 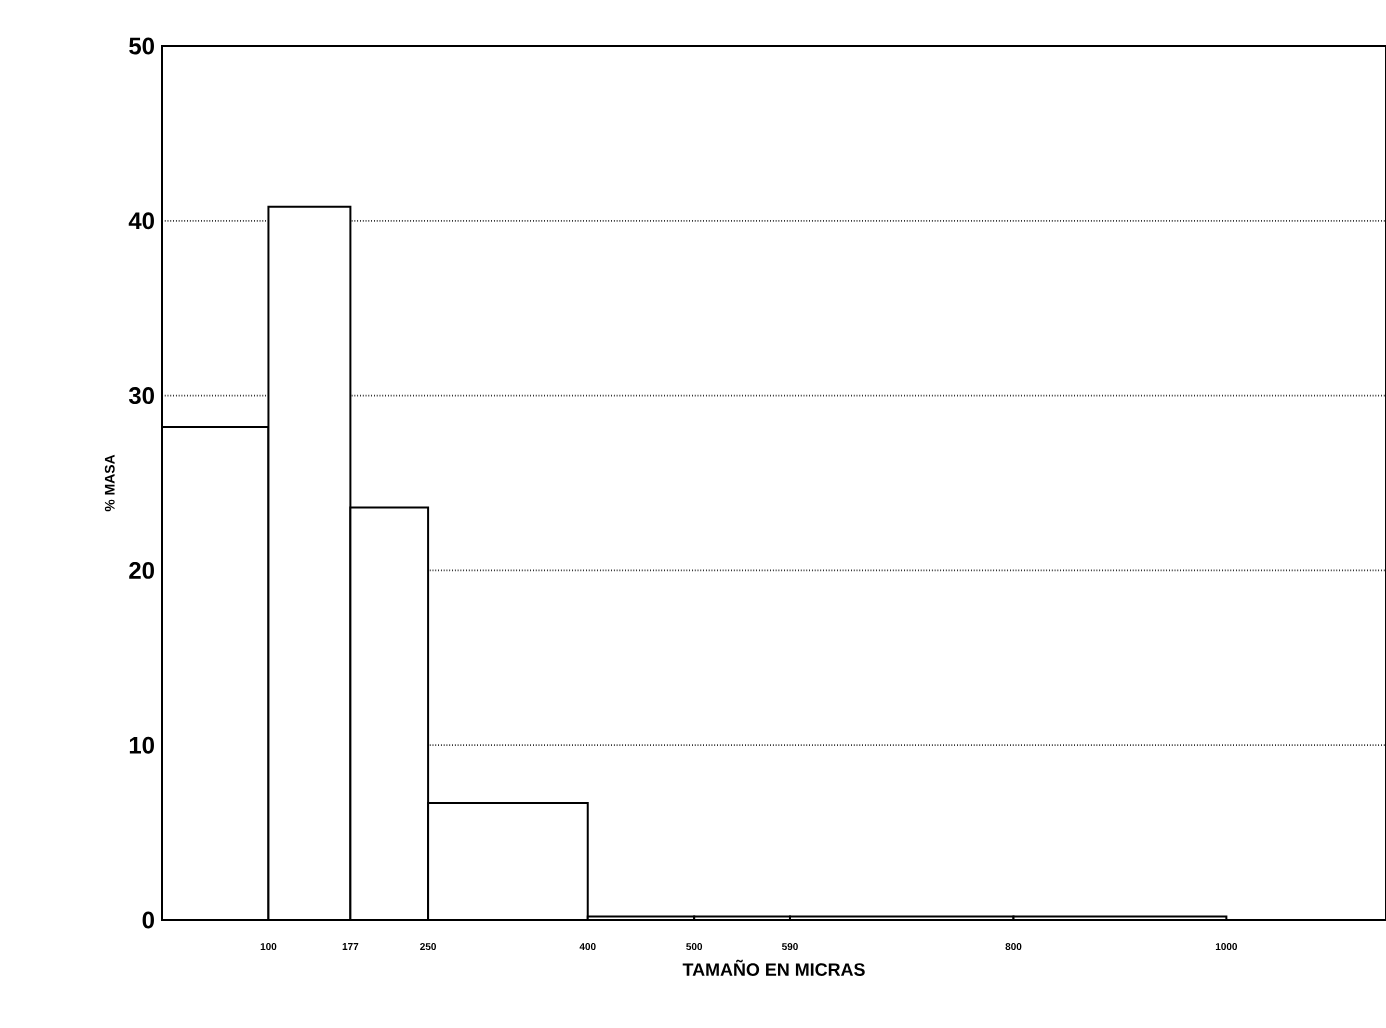 What do you see at coordinates (773, 967) in the screenshot?
I see `x-axis-title: TAMAÑO EN MICRAS` at bounding box center [773, 967].